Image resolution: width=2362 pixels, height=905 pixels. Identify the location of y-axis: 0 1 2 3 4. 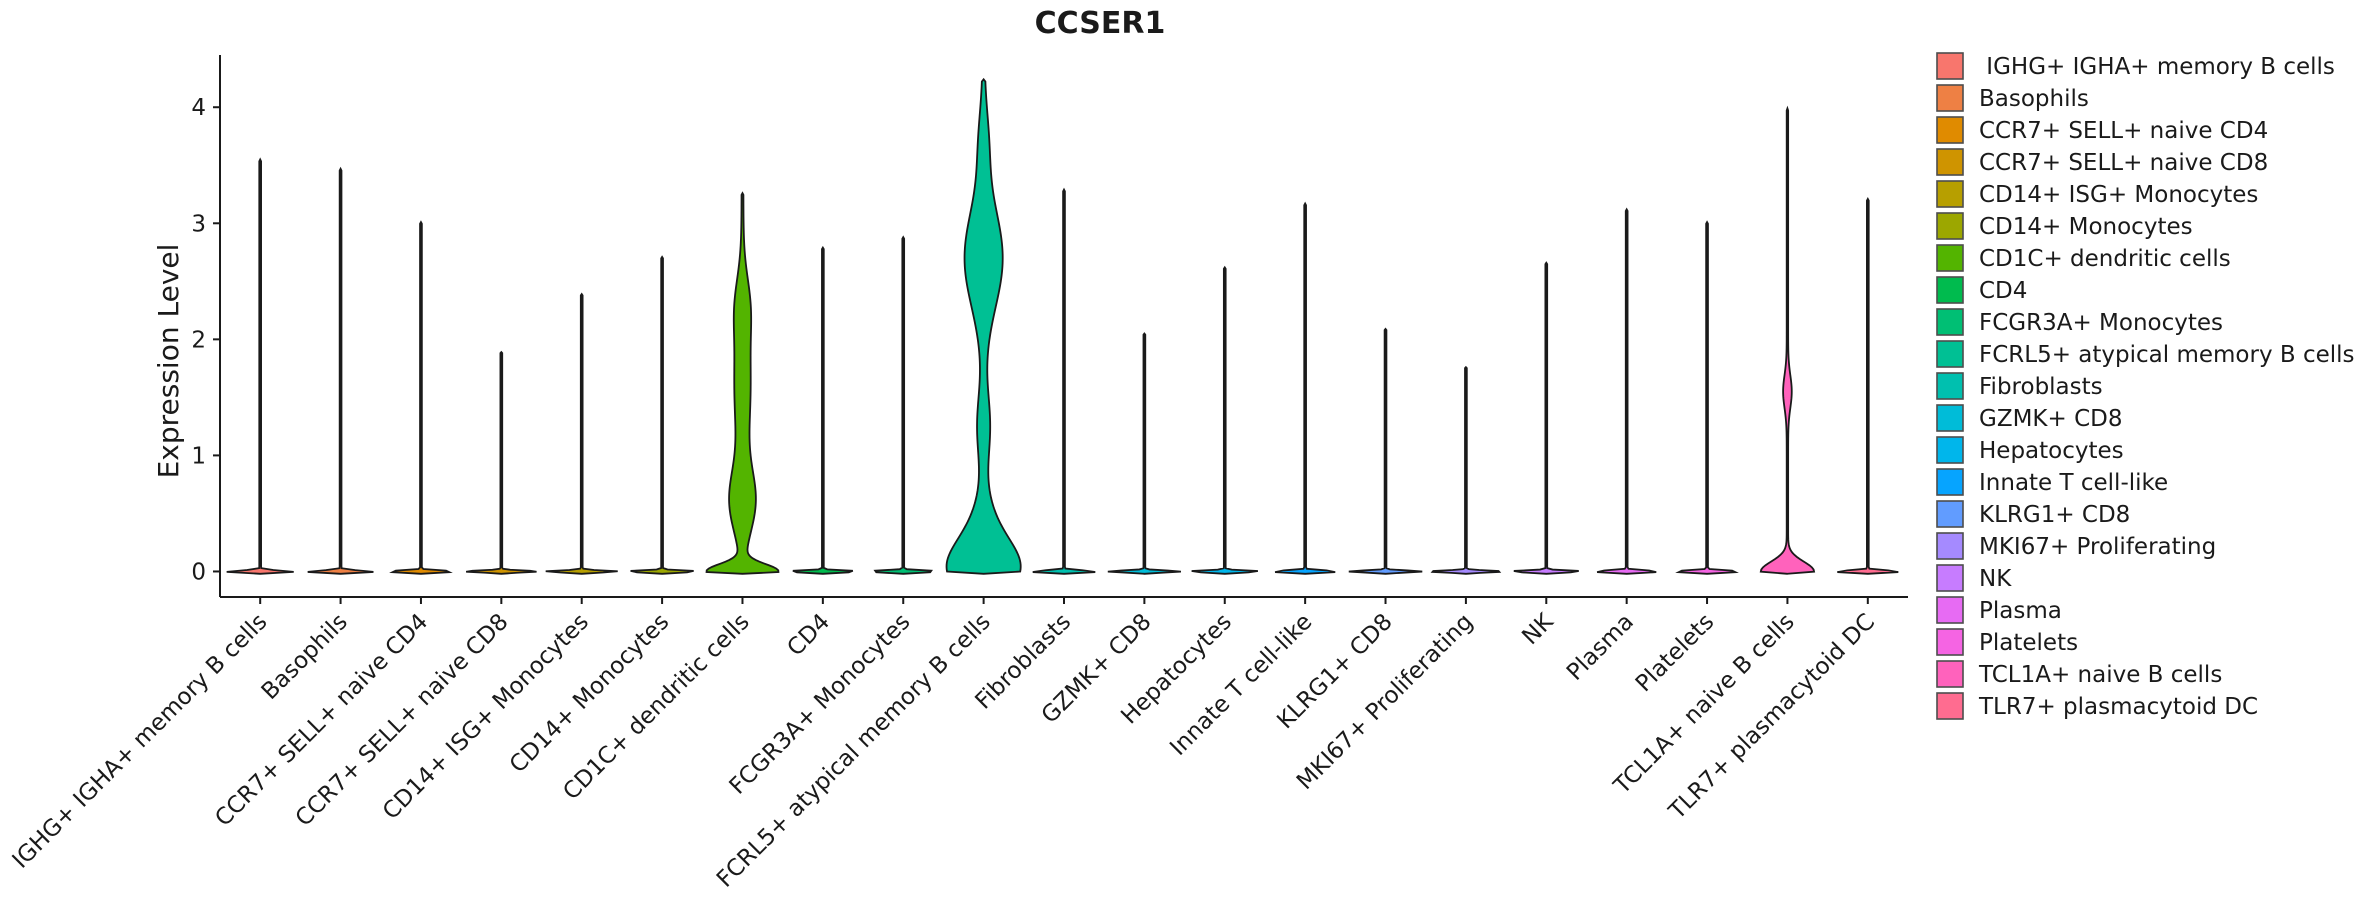
(206, 326).